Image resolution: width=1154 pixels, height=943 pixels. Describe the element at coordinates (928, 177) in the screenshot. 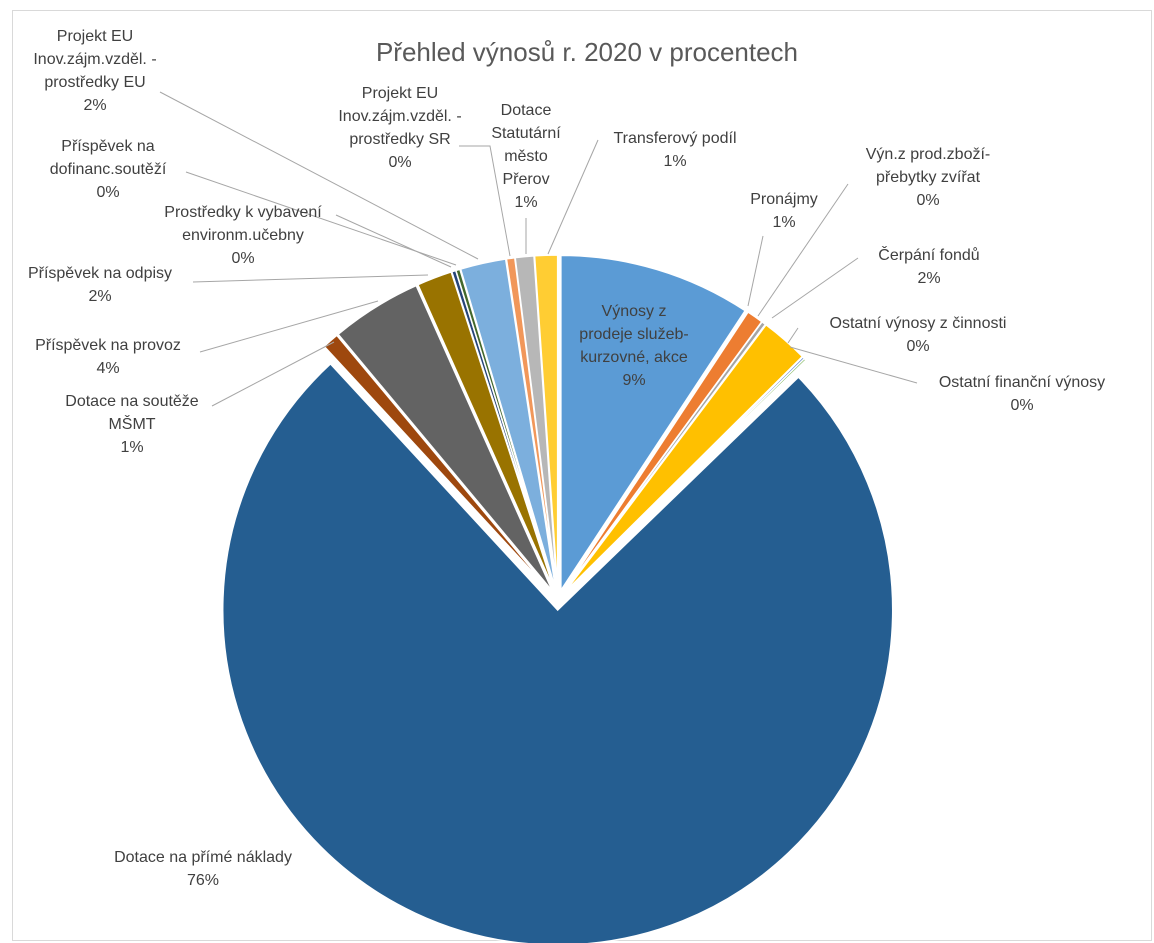

I see `slice-label: Výn.z prod.zboží-přebytky zvířat 0%` at that location.